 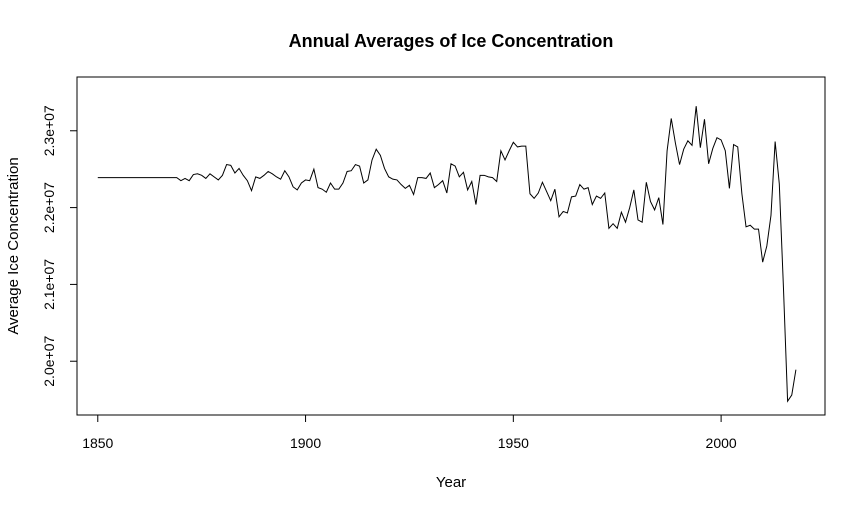 I want to click on x-tick-label: 2000, so click(x=721, y=443).